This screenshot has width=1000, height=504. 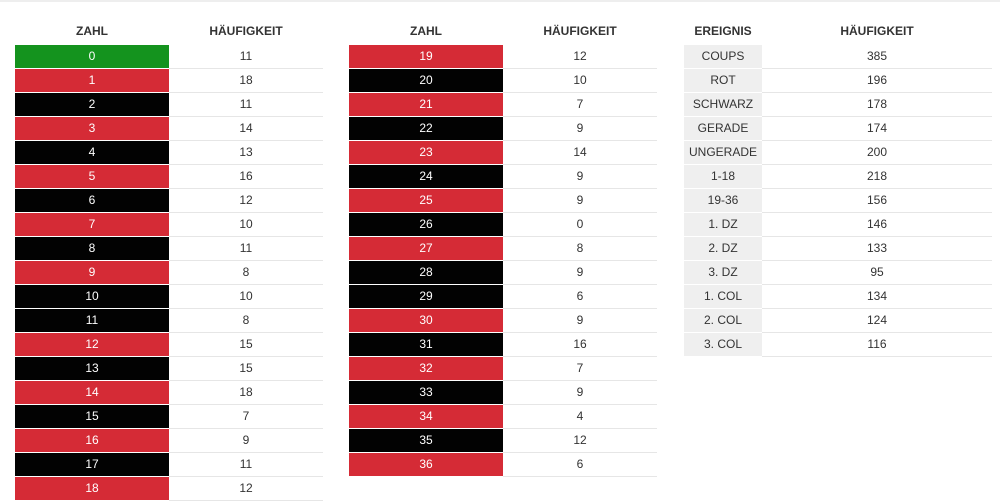 I want to click on table-row: 32 7, so click(x=503, y=369).